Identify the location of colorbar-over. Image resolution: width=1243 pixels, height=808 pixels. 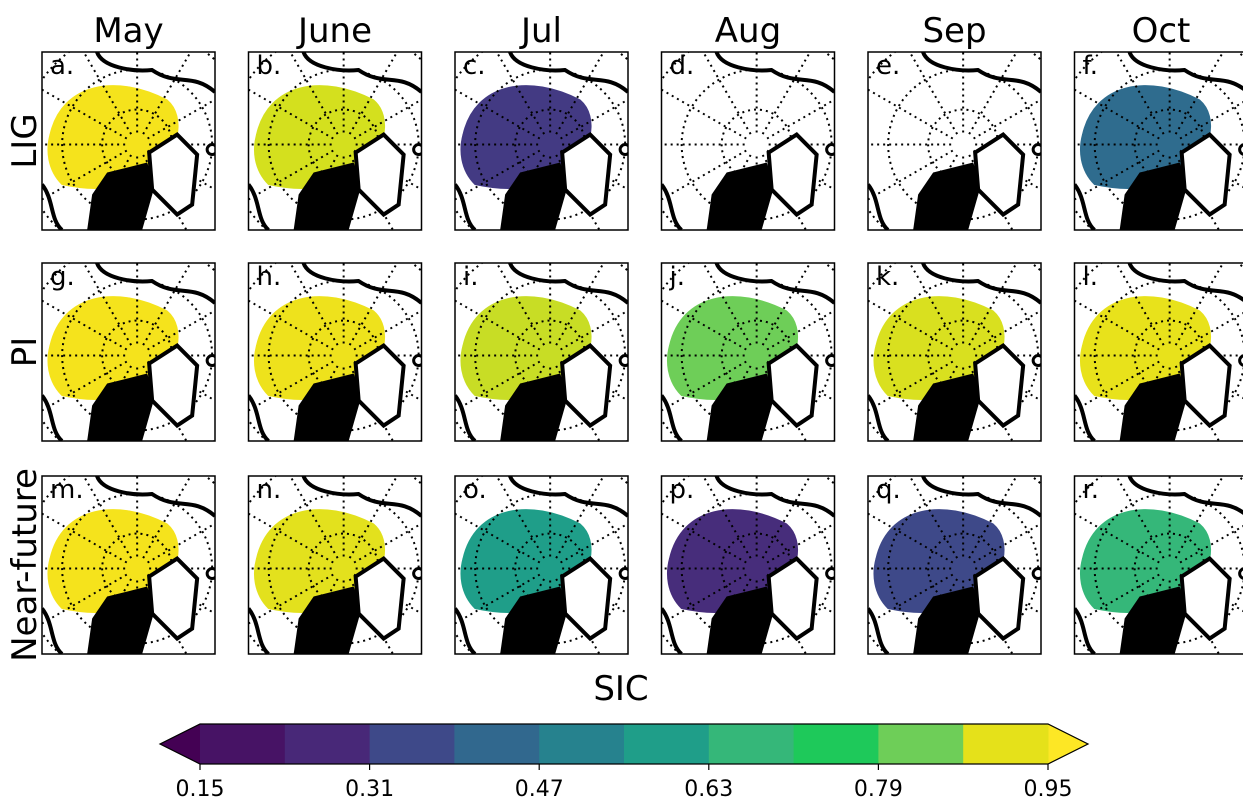
(1068, 744).